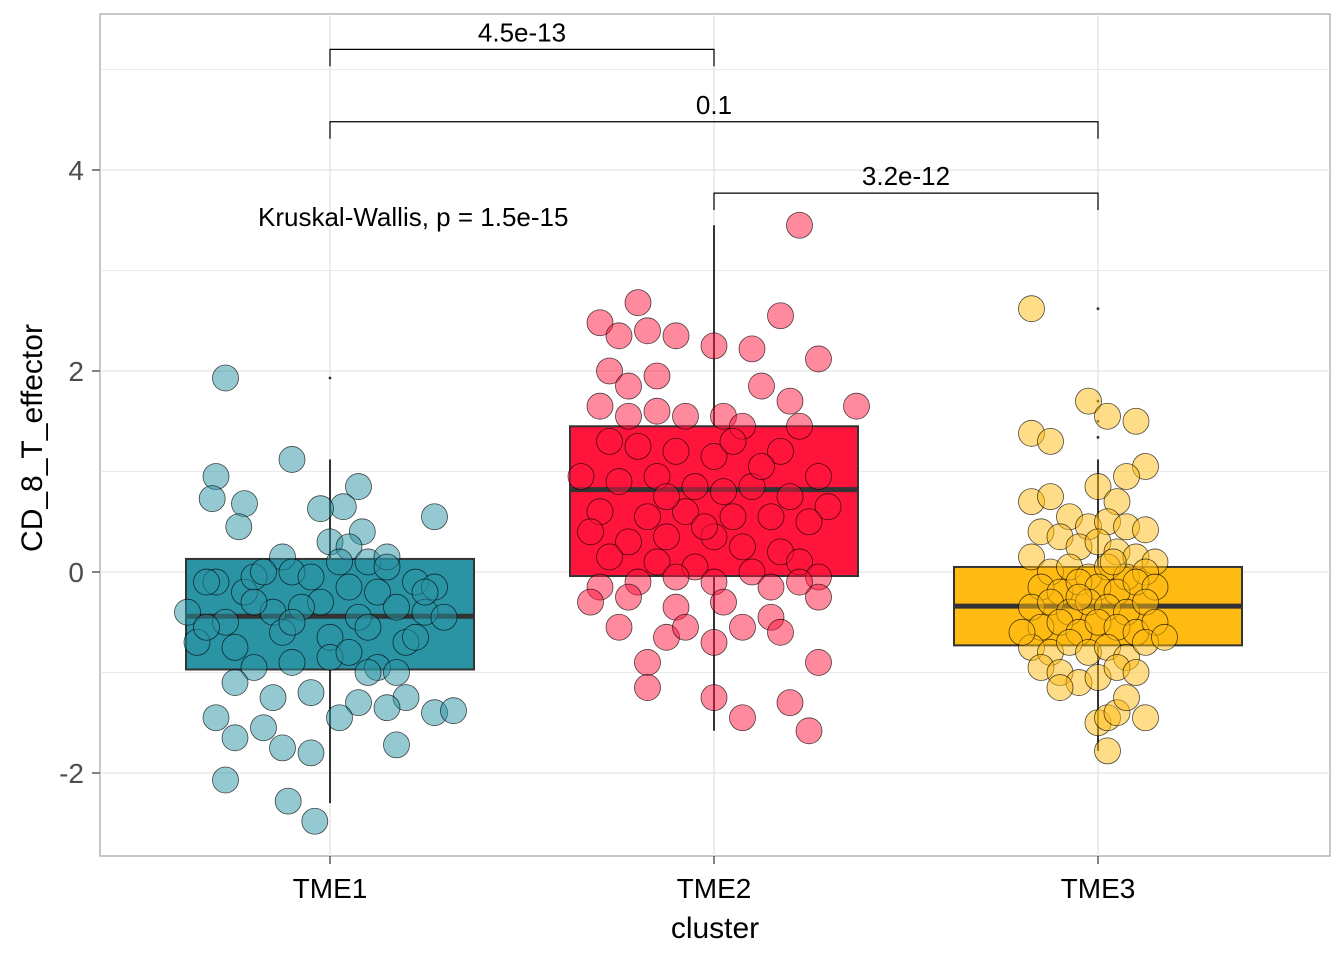  I want to click on y-axis-title: CD_8_T_effector, so click(32, 438).